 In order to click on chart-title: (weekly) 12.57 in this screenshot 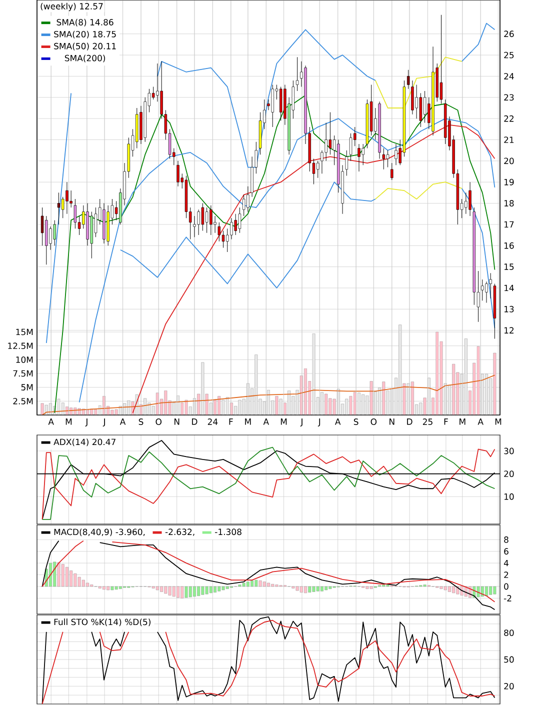, I will do `click(71, 7)`.